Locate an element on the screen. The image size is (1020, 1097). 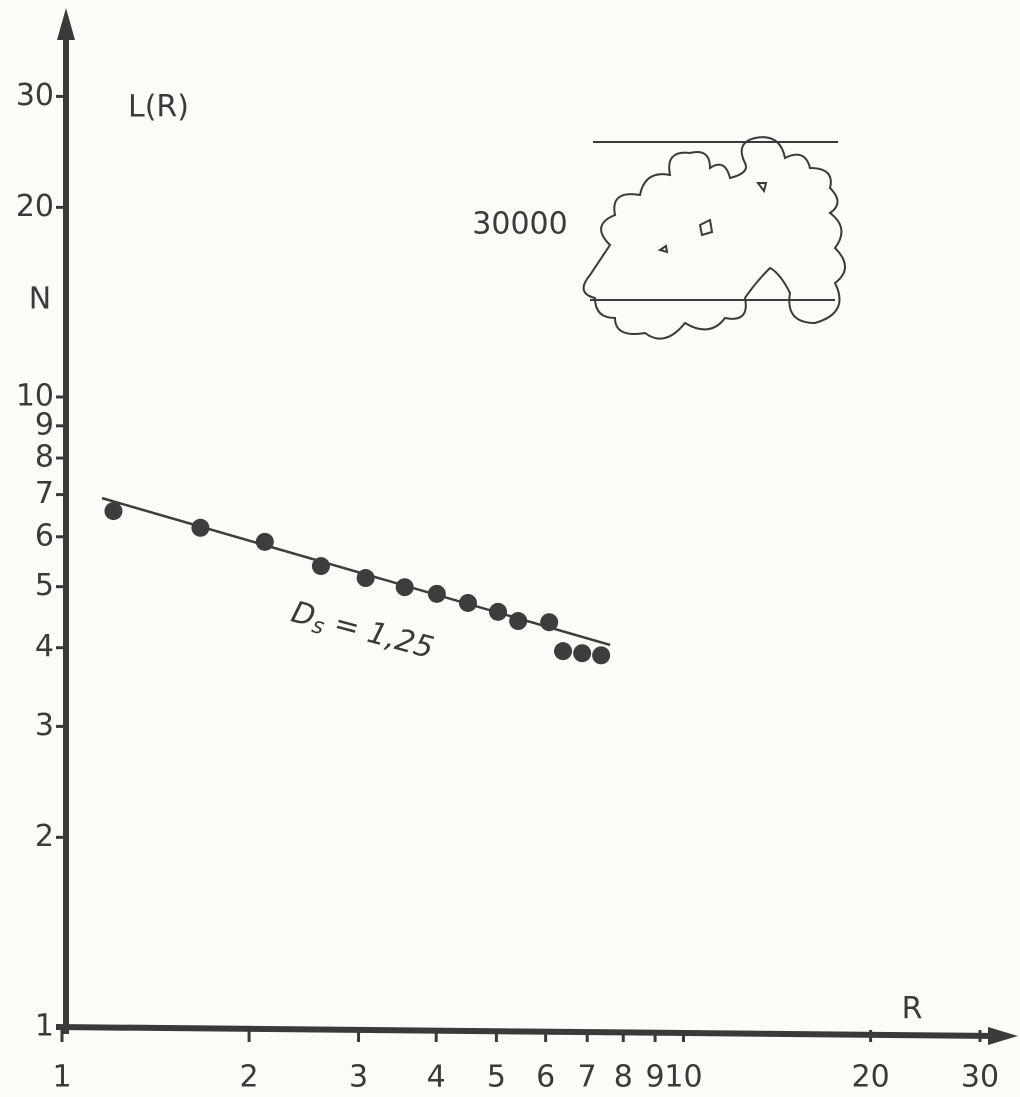
y-tick-label: 5 is located at coordinates (44, 585).